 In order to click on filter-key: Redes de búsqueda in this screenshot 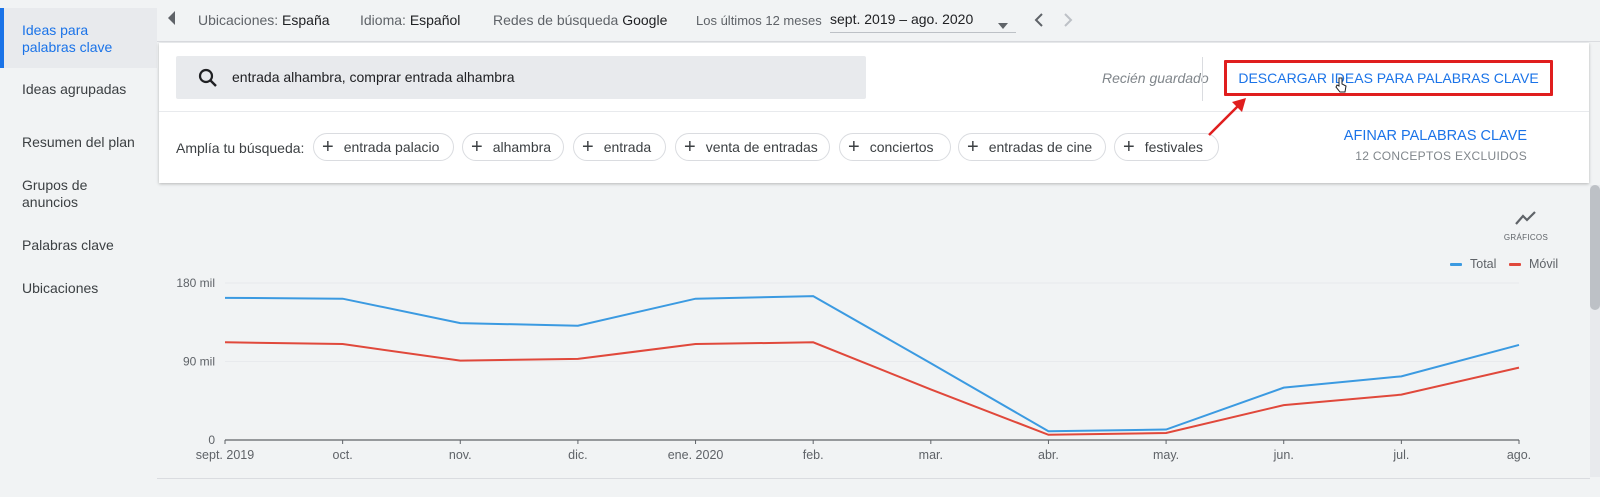, I will do `click(556, 20)`.